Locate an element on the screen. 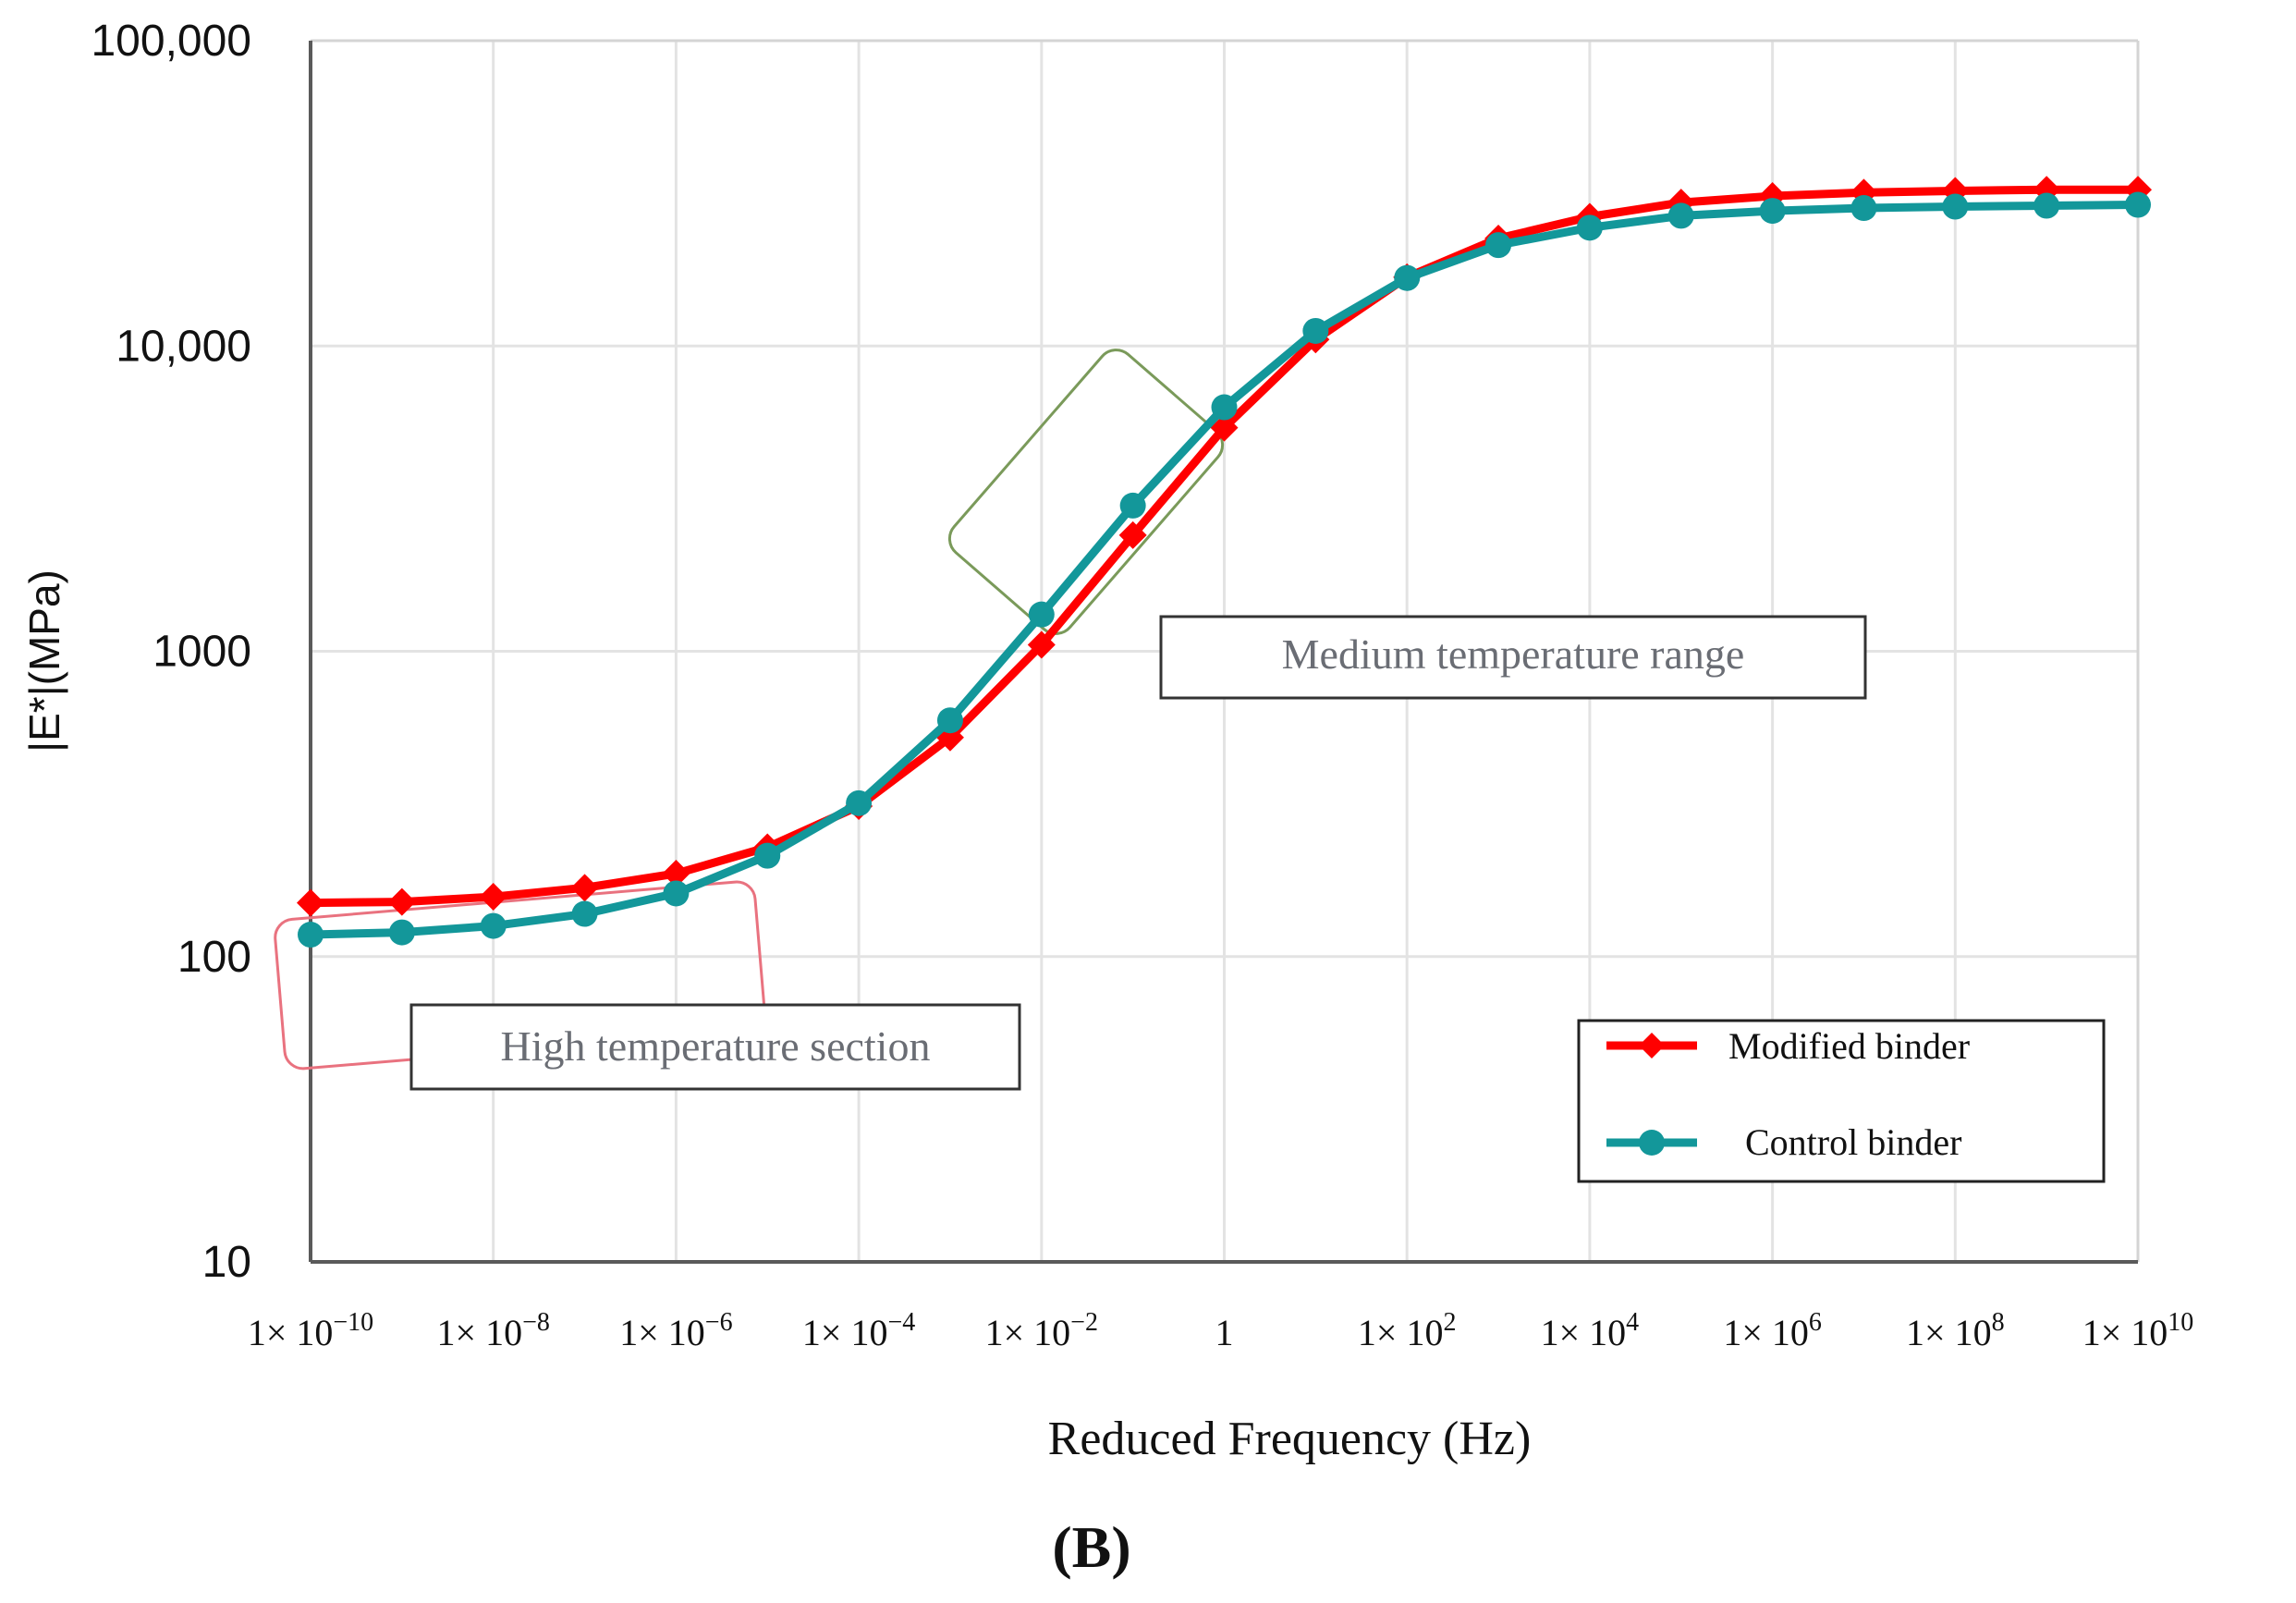 The image size is (2296, 1603). x-tick-label: 1× 10¹⁰ is located at coordinates (2138, 1330).